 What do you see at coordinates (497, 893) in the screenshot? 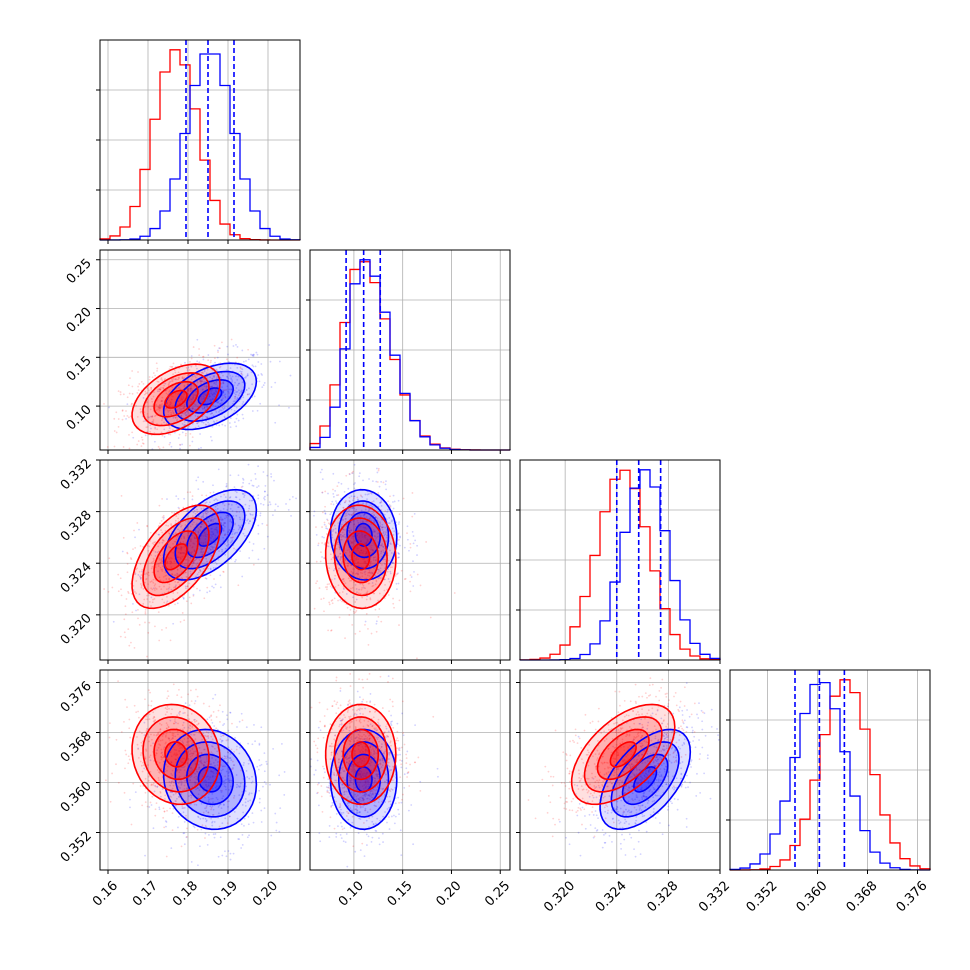
I see `x-tick-label: 0.25` at bounding box center [497, 893].